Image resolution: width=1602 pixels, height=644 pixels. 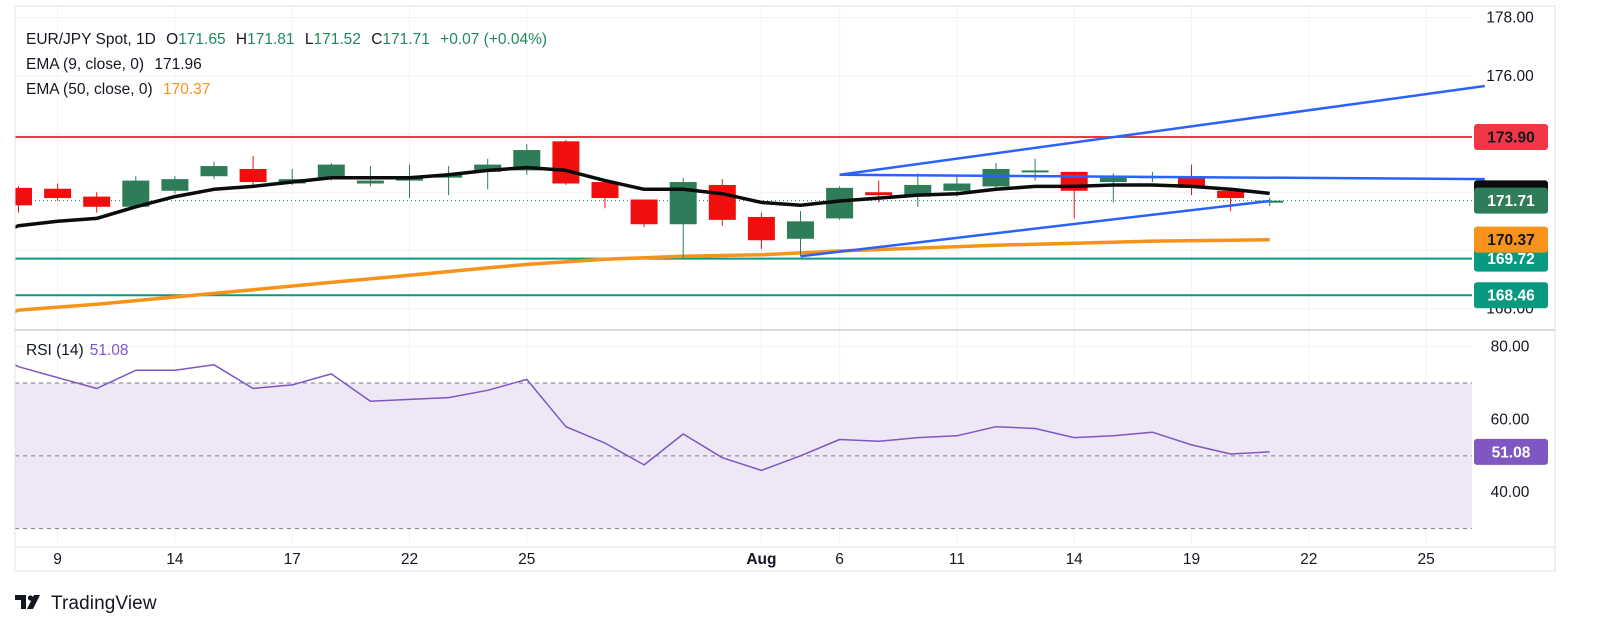 What do you see at coordinates (406, 39) in the screenshot?
I see `close-value: 171.71` at bounding box center [406, 39].